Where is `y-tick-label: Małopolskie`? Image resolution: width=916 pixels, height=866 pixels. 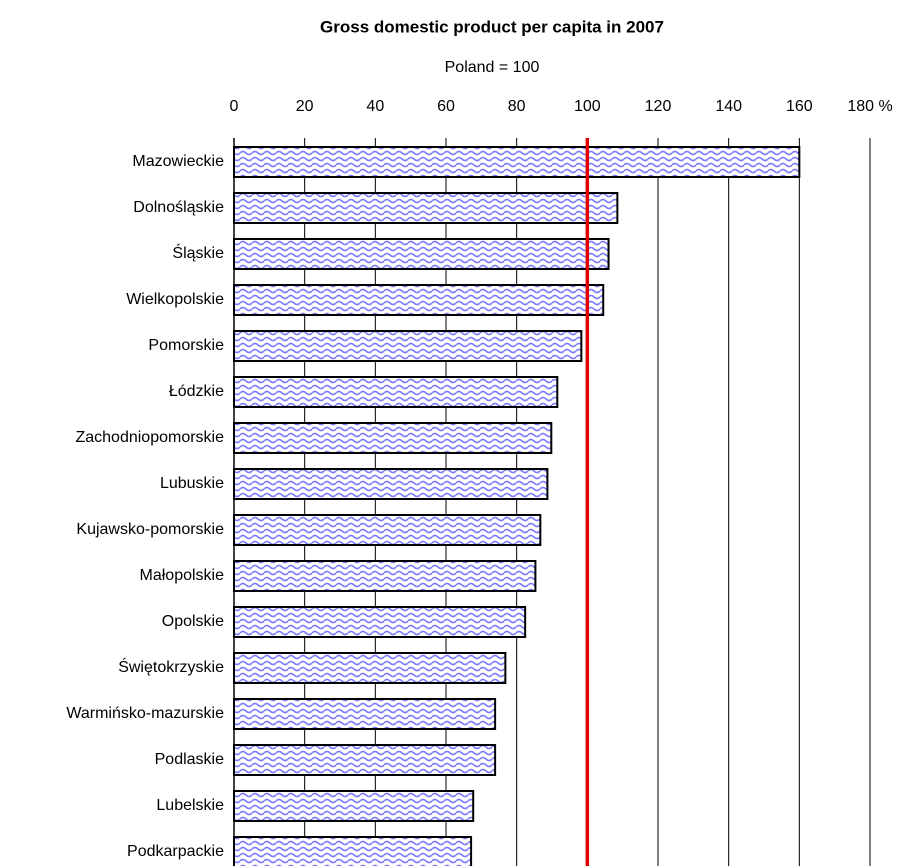
y-tick-label: Małopolskie is located at coordinates (182, 575).